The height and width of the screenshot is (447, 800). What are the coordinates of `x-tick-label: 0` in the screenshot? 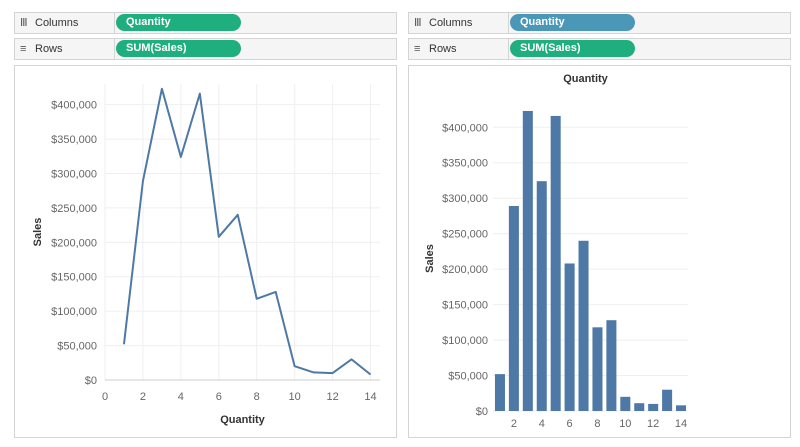 It's located at (105, 397).